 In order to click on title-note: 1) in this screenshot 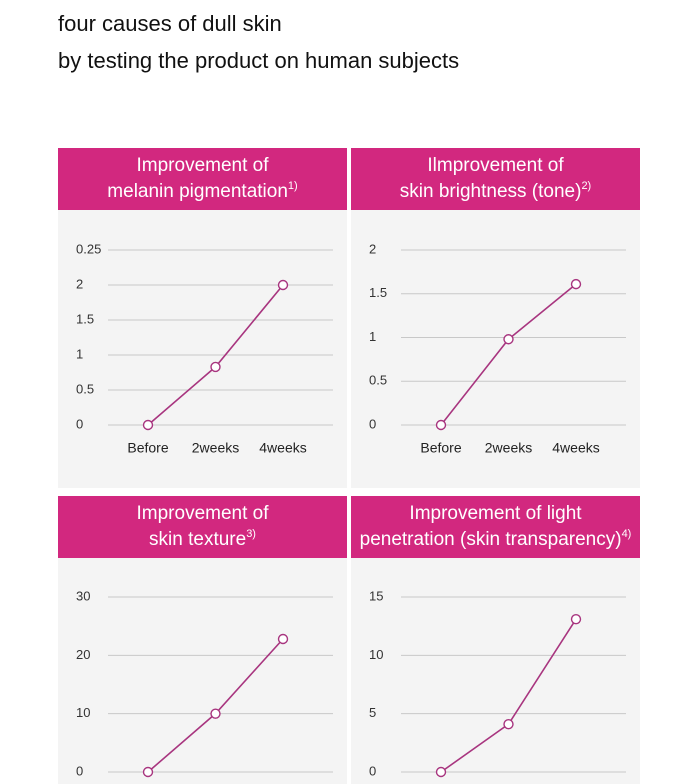, I will do `click(293, 186)`.